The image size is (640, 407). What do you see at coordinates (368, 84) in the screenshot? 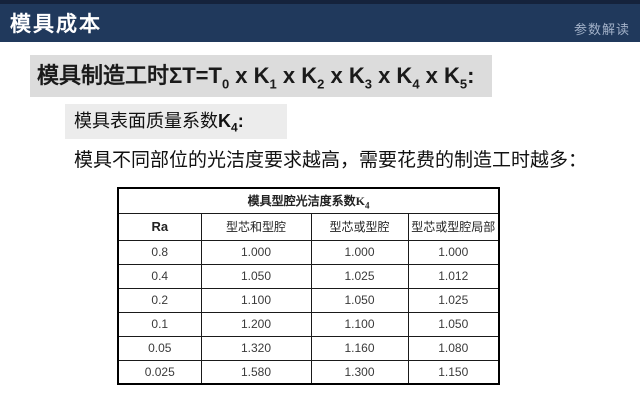
I see `formula-subscript: 3` at bounding box center [368, 84].